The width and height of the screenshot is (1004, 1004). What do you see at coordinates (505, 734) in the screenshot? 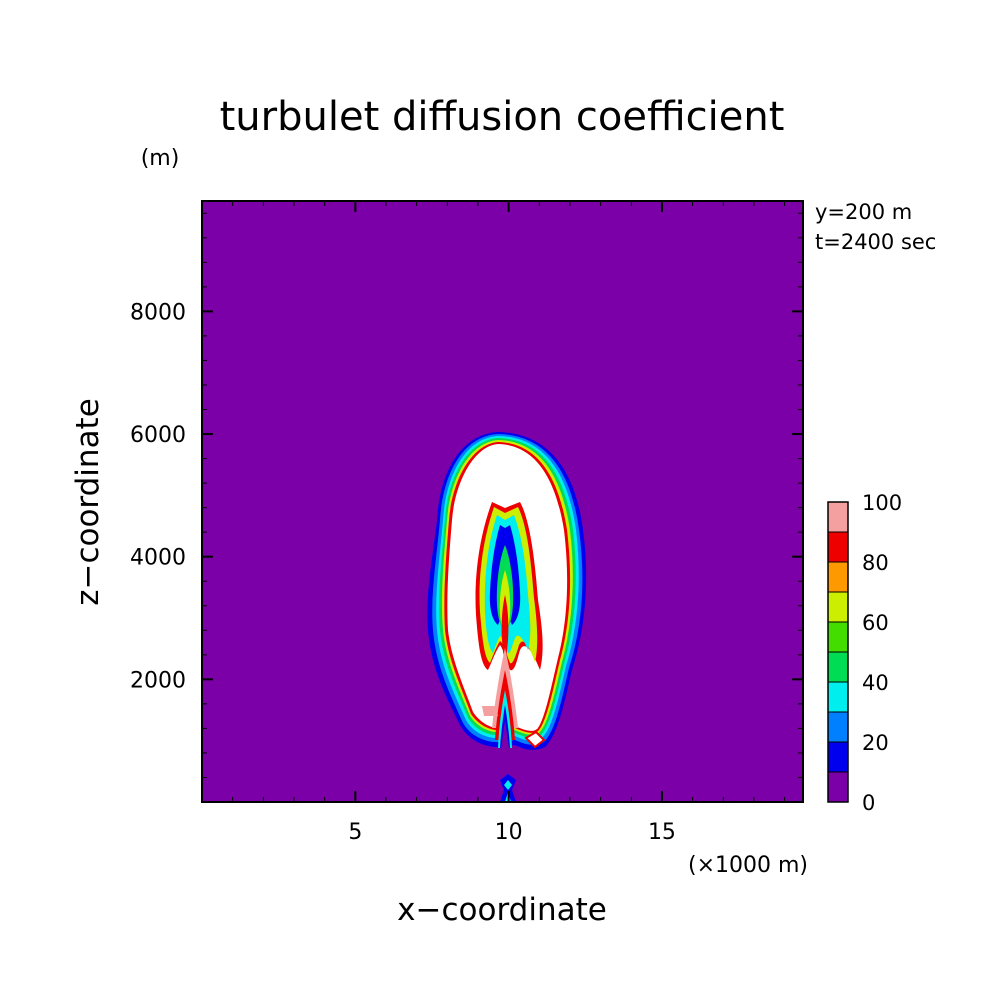
I see `lower-notch-fill` at bounding box center [505, 734].